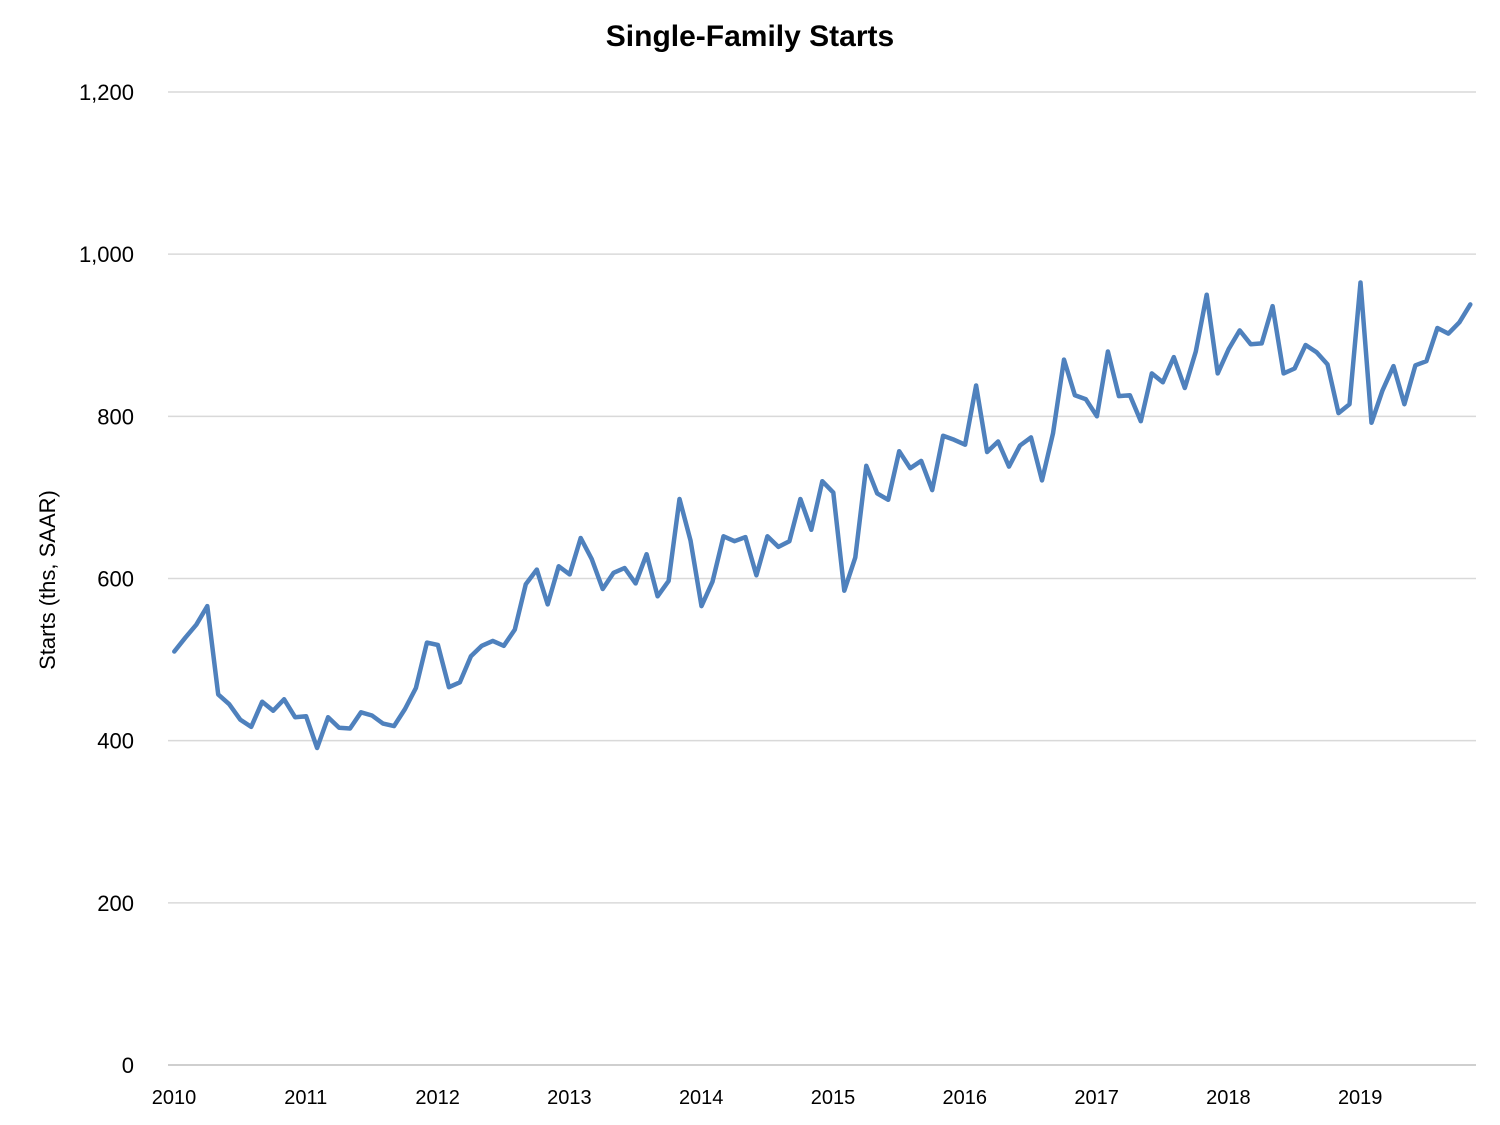  I want to click on chart-title: Single-Family Starts, so click(750, 36).